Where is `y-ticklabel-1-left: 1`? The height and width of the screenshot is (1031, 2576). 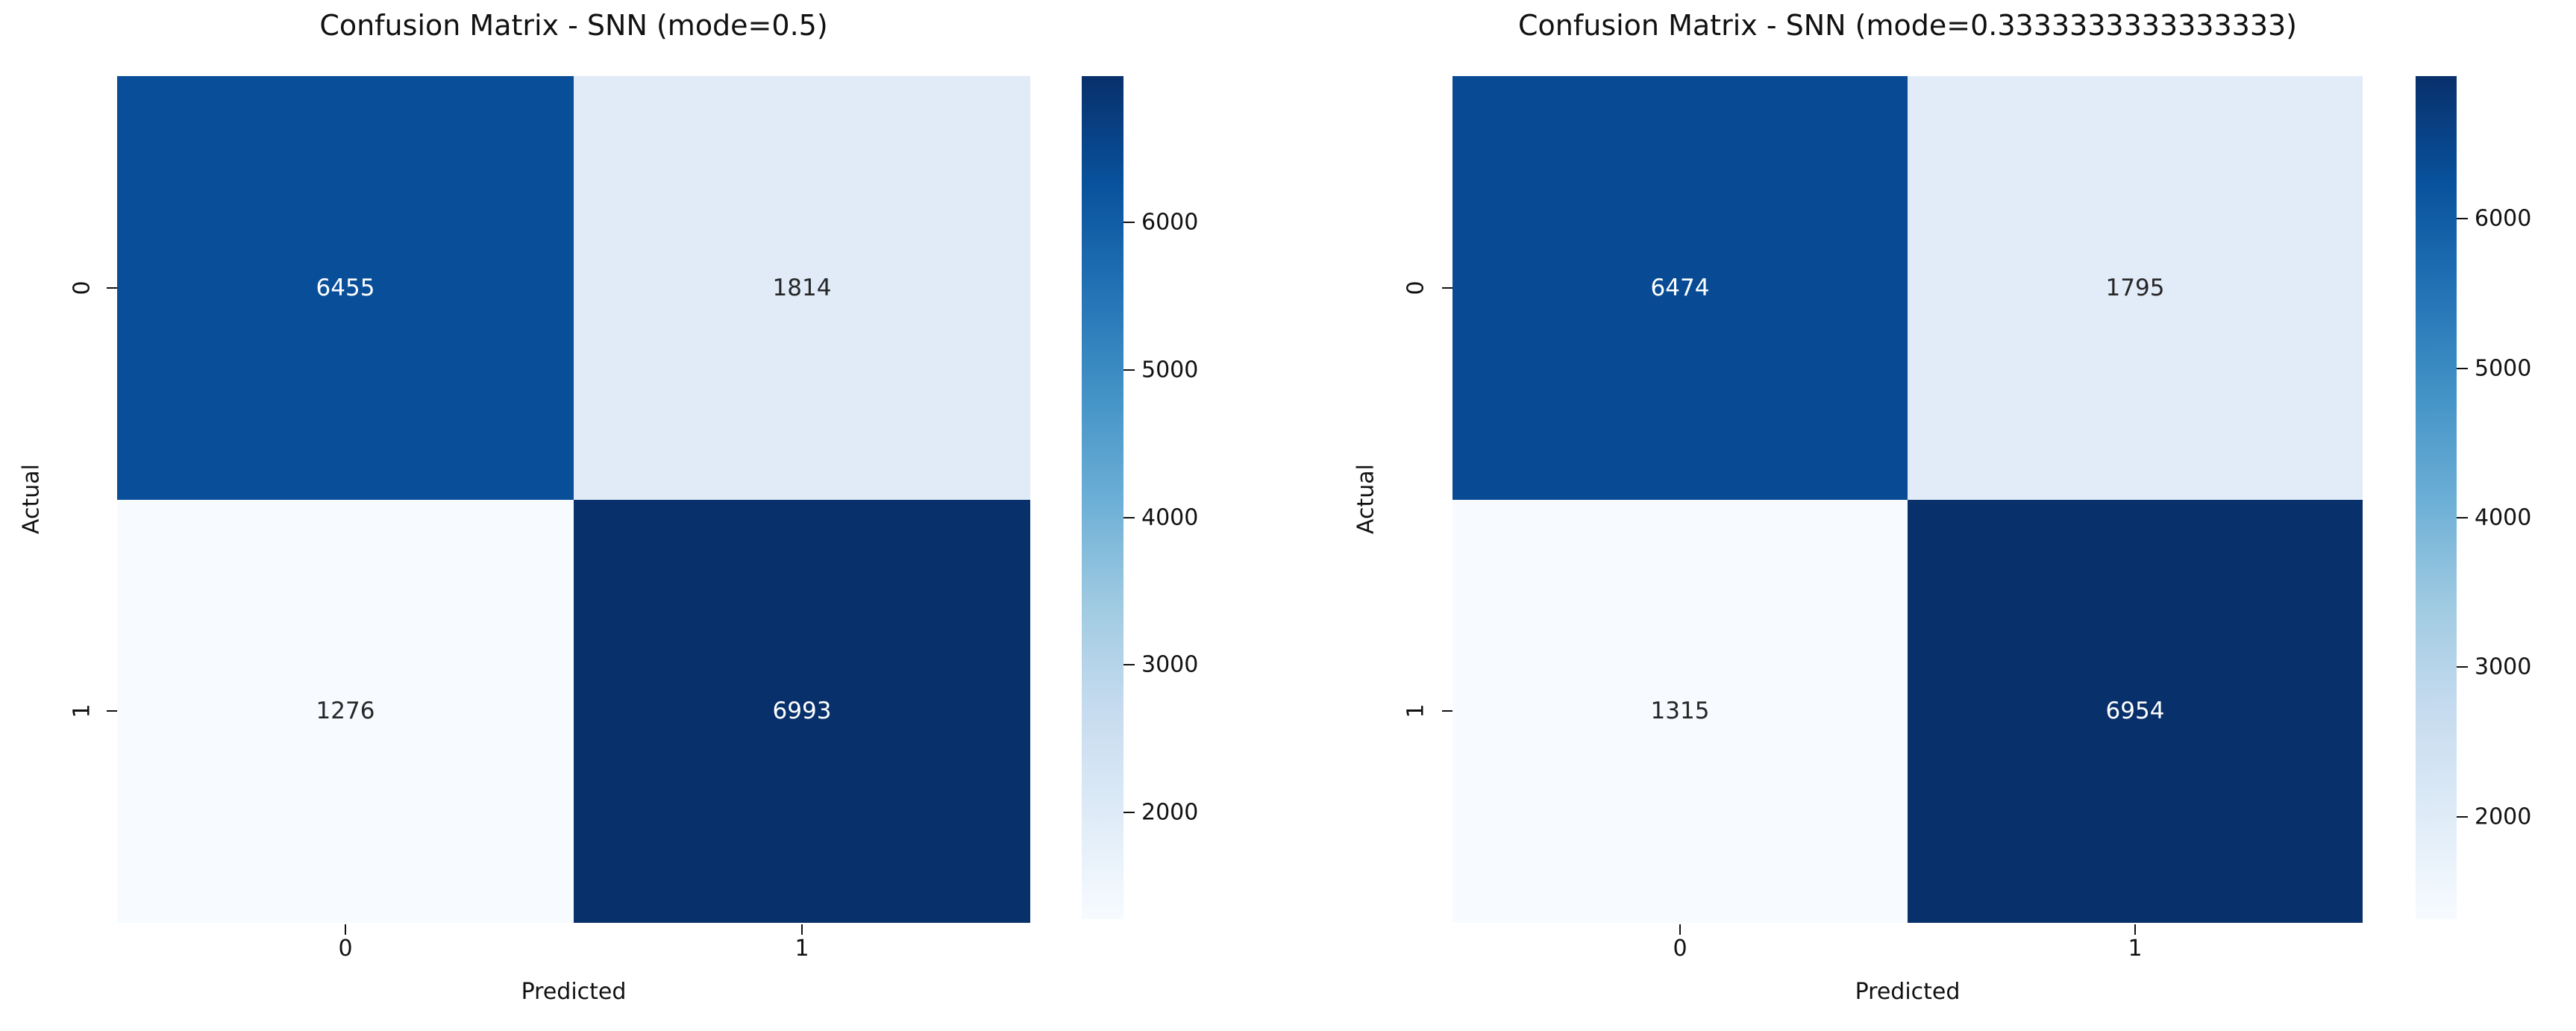 y-ticklabel-1-left: 1 is located at coordinates (82, 710).